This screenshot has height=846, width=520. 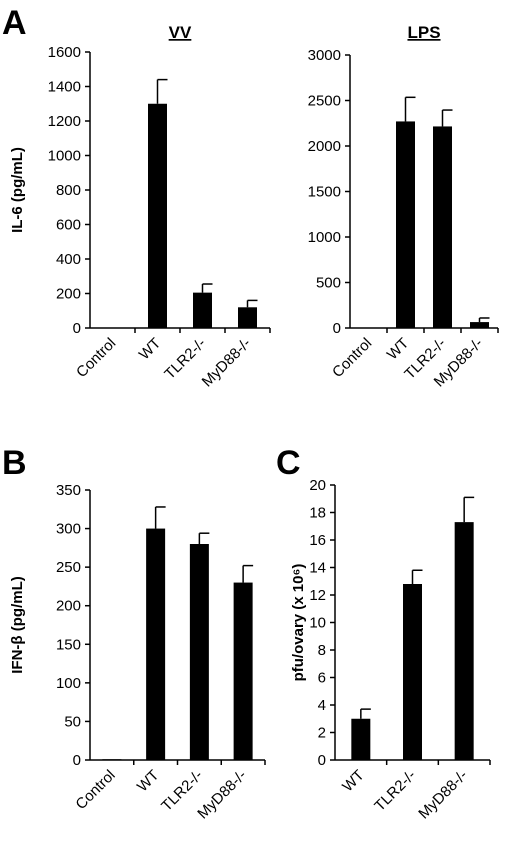 What do you see at coordinates (14, 463) in the screenshot?
I see `panel-letter-b: B` at bounding box center [14, 463].